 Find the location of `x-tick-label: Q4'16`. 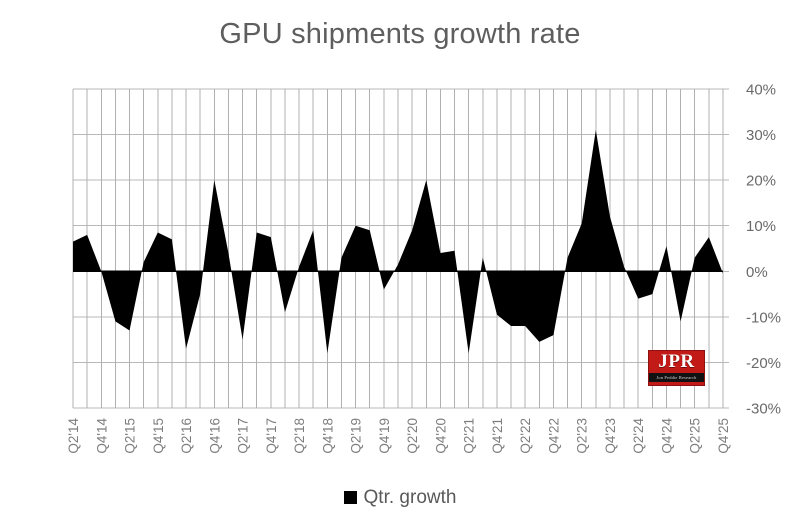

x-tick-label: Q4'16 is located at coordinates (214, 436).